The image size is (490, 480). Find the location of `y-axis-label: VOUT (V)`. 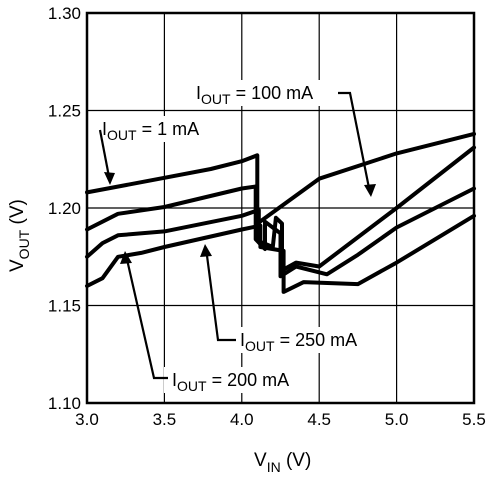

y-axis-label: VOUT (V) is located at coordinates (19, 235).